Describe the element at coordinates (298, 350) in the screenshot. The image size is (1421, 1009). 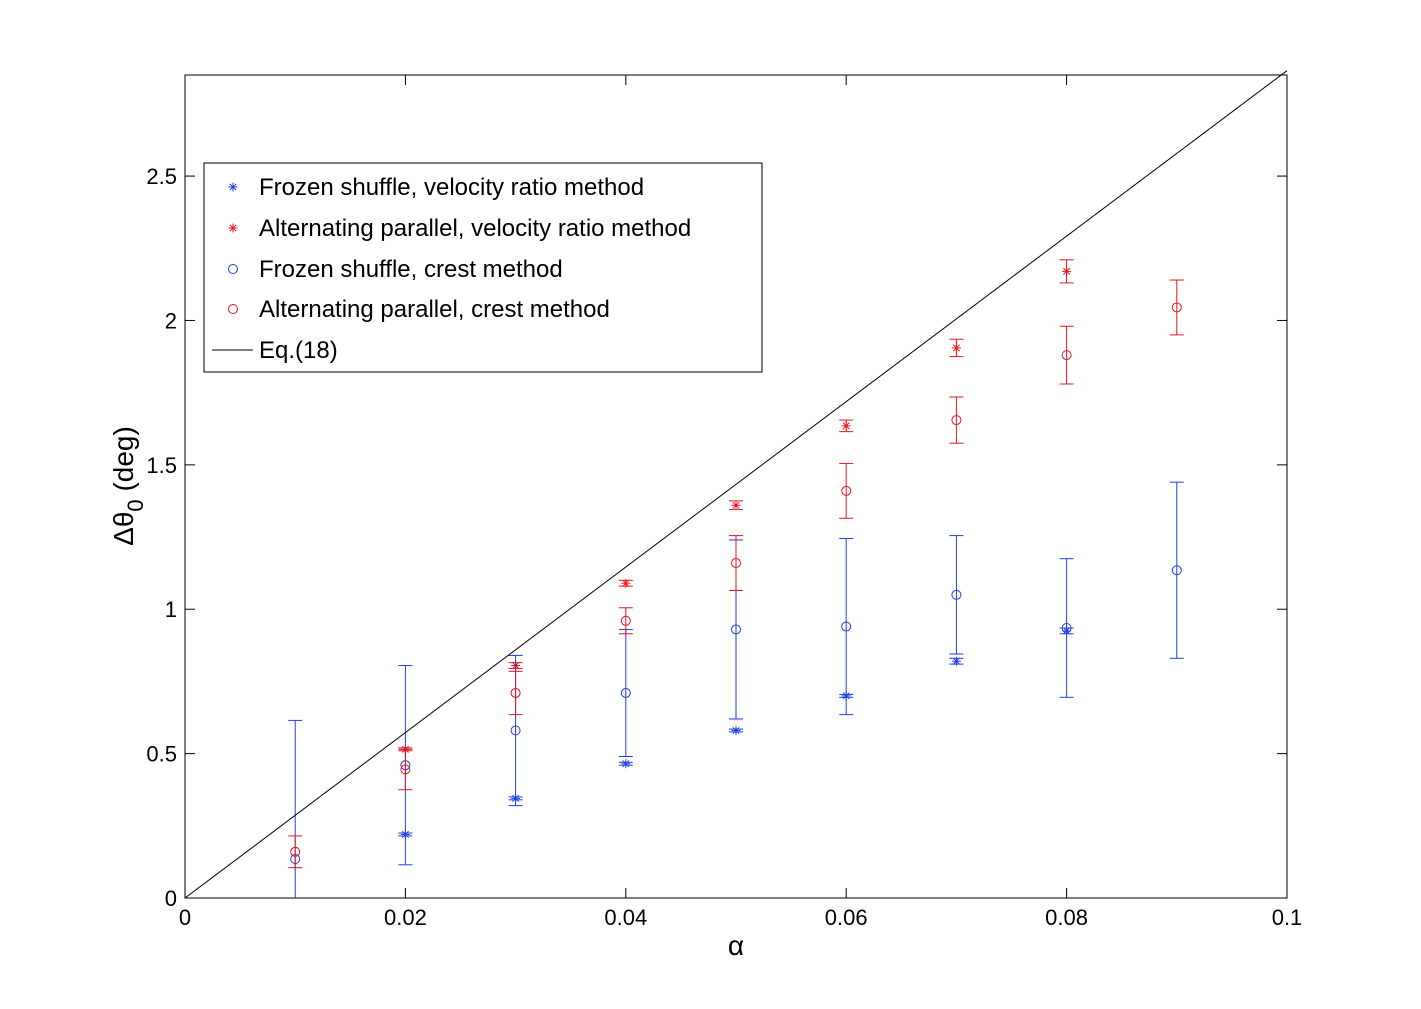
I see `legend-label: Eq.(18)` at that location.